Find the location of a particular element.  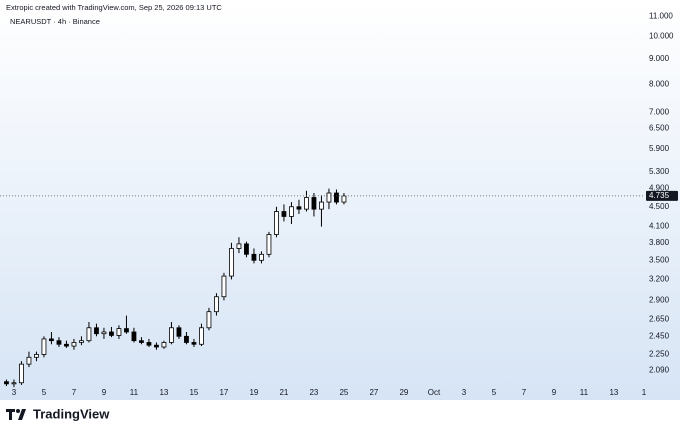

y-tick-label: 5.300 is located at coordinates (659, 171).